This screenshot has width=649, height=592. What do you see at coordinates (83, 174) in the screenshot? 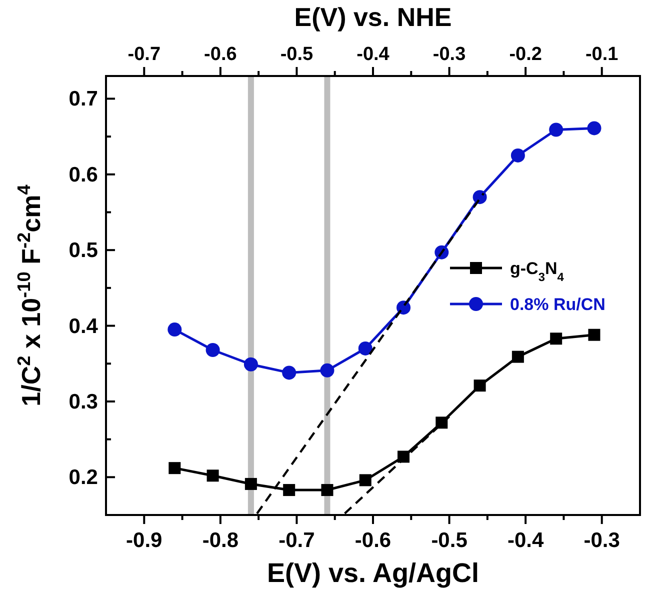
I see `y-tick-label: 0.6` at bounding box center [83, 174].